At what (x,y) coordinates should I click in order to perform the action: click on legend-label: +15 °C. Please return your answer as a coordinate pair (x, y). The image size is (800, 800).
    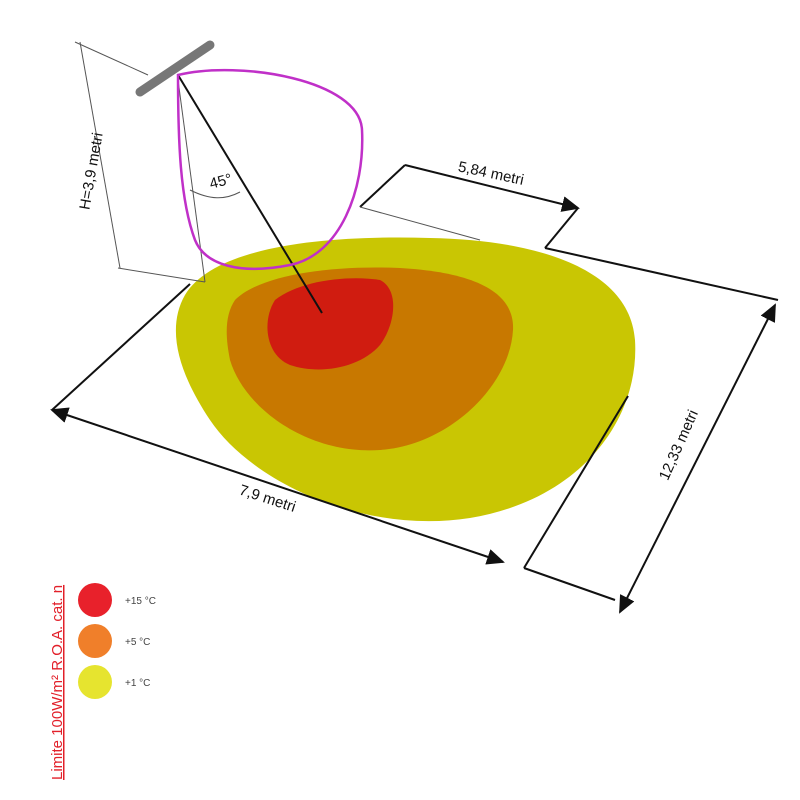
    Looking at the image, I should click on (140, 601).